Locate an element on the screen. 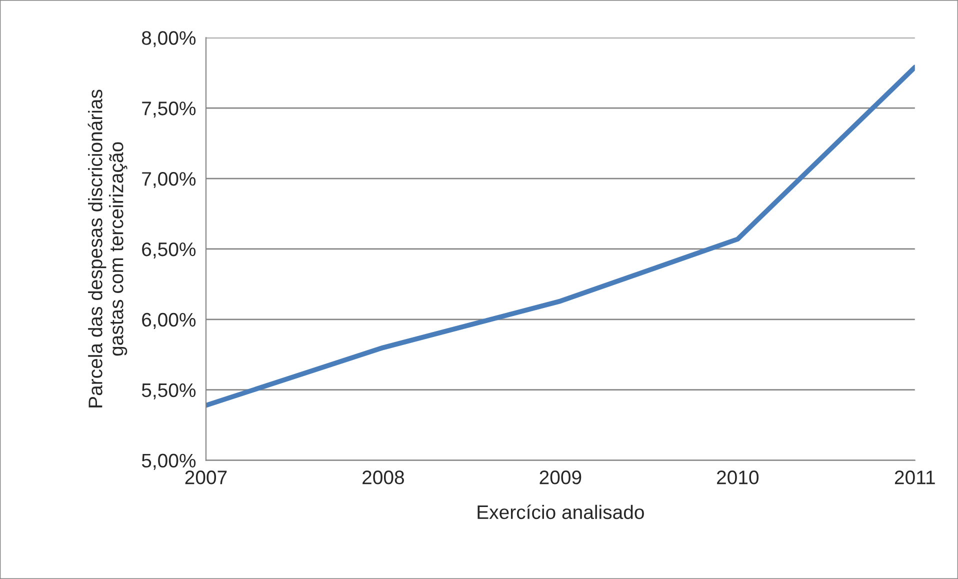  y-tick-label: 5,50% is located at coordinates (169, 391).